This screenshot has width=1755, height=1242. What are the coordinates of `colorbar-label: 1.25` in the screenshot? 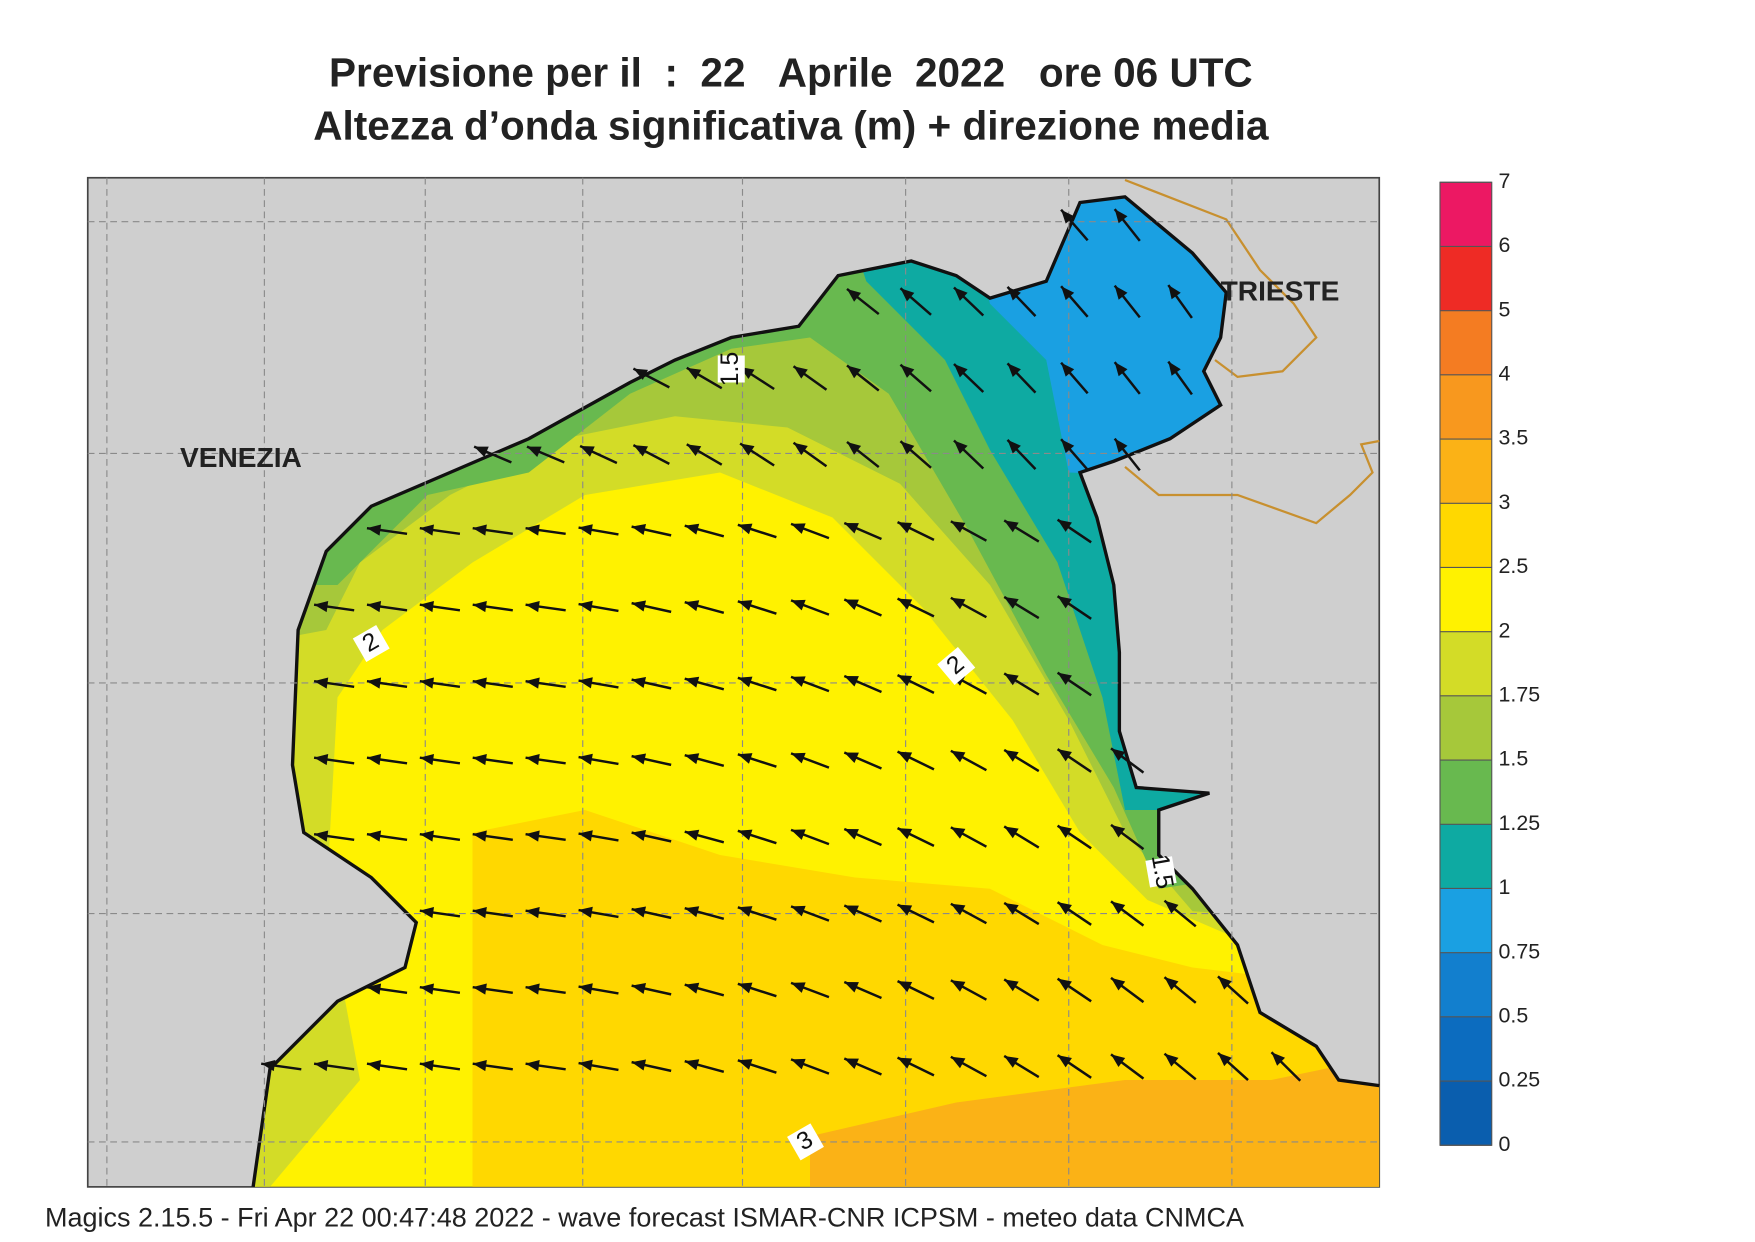 It's located at (1520, 823).